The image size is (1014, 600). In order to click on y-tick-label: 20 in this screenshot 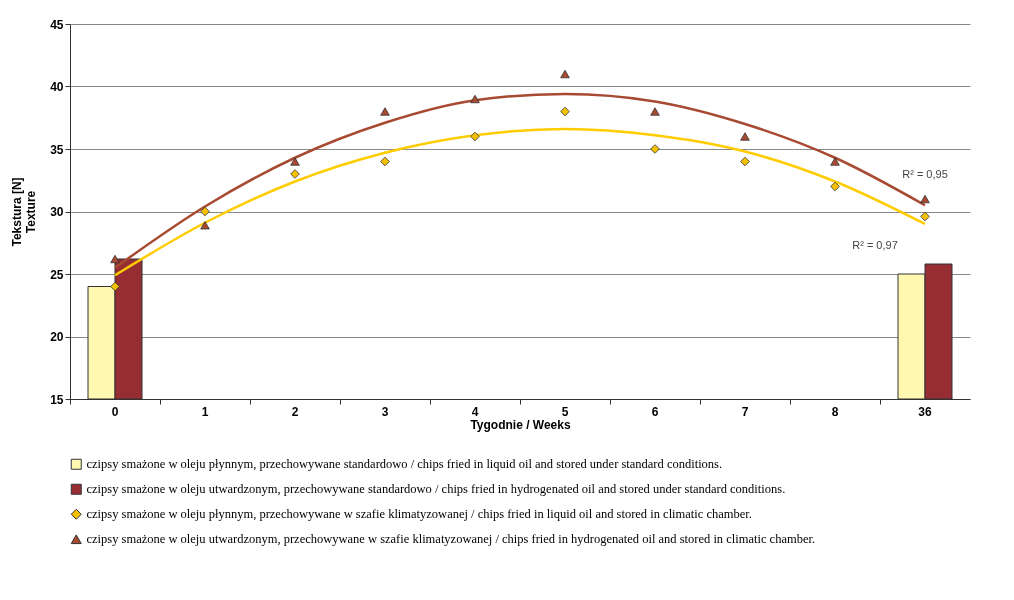, I will do `click(57, 337)`.